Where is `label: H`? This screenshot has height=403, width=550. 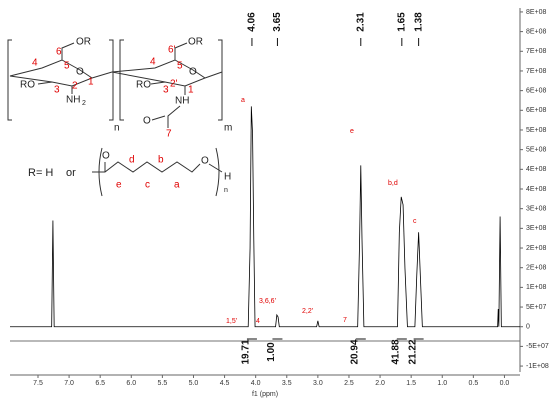
label: H is located at coordinates (227, 177).